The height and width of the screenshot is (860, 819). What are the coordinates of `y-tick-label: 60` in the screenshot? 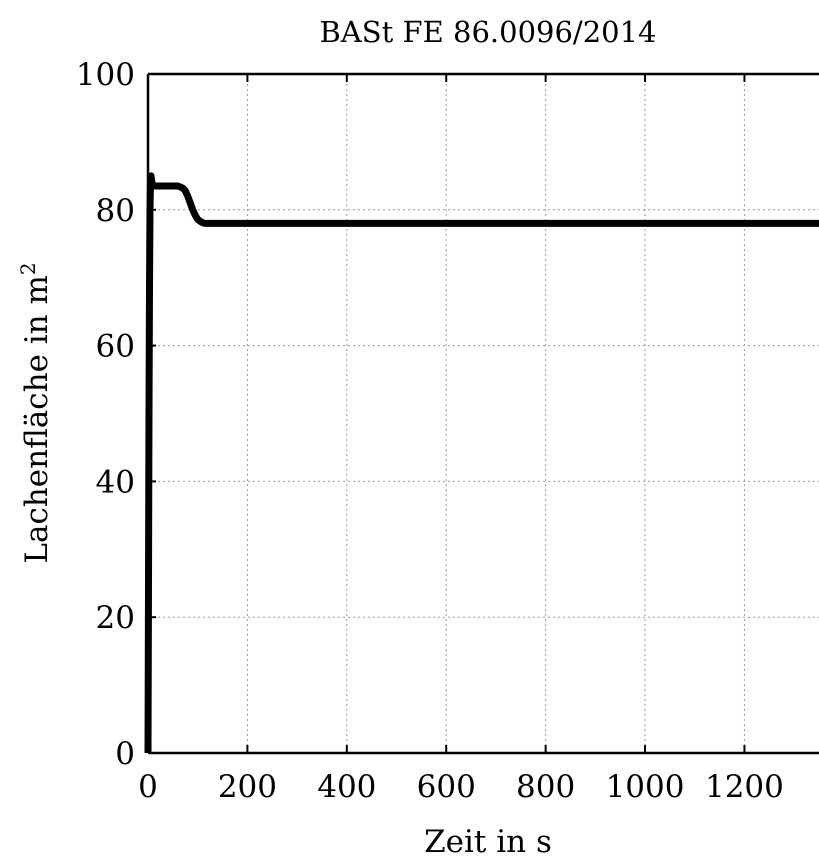 It's located at (115, 347).